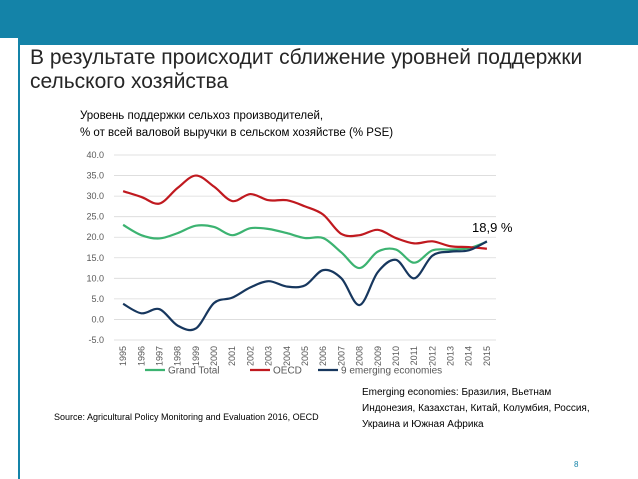  Describe the element at coordinates (232, 356) in the screenshot. I see `x-tick-label: 2001` at that location.